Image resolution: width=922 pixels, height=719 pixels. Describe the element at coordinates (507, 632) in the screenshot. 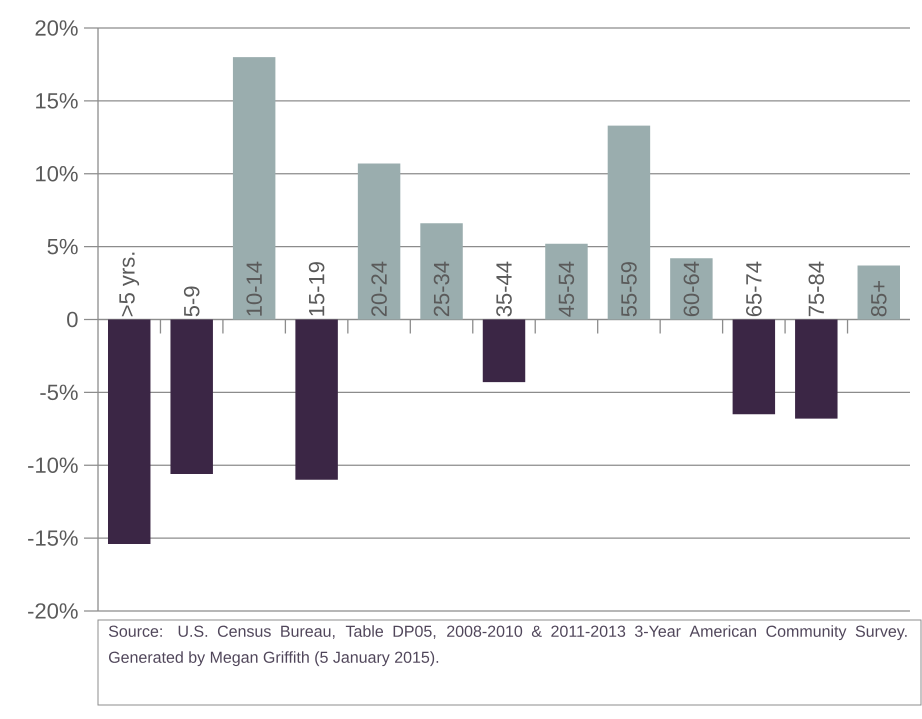

I see `source-note: Source: U.S. Census Bureau, Table DP05, 2008-2010 & 2011-2013 3-Year American Community Survey.` at that location.